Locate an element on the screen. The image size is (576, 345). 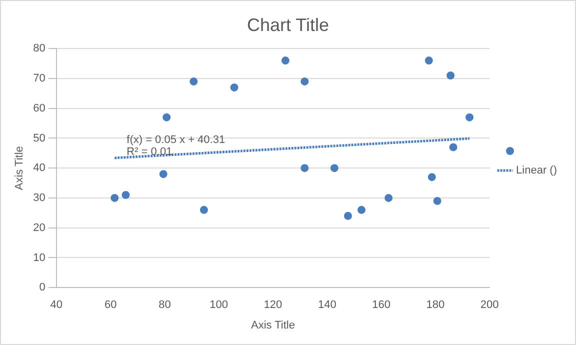
legend-label: Linear () is located at coordinates (537, 170).